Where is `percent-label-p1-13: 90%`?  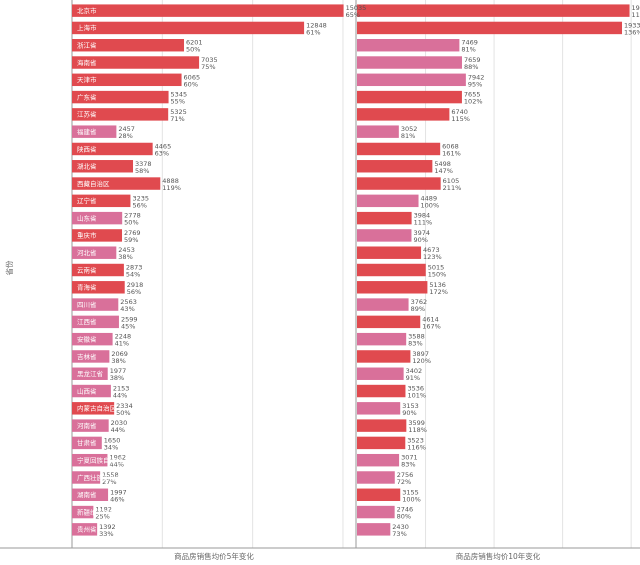 percent-label-p1-13: 90% is located at coordinates (420, 240).